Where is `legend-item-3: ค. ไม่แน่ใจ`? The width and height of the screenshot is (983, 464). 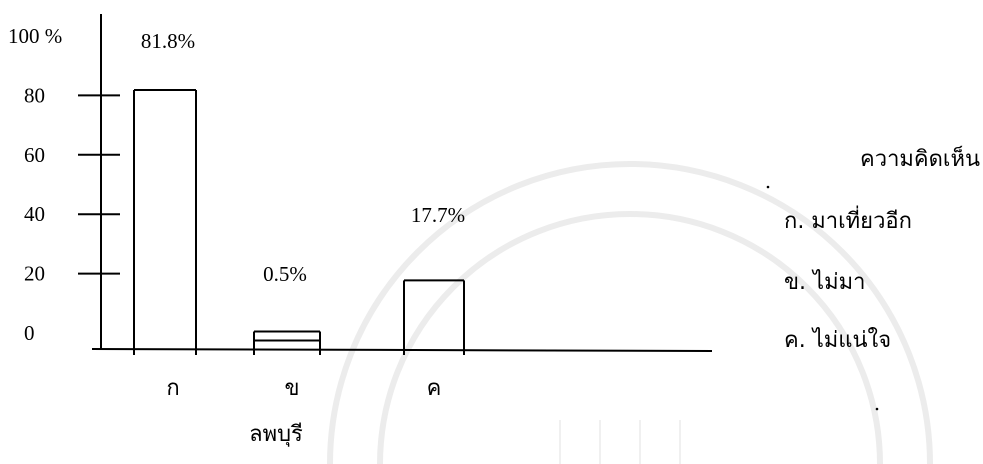 legend-item-3: ค. ไม่แน่ใจ is located at coordinates (837, 340).